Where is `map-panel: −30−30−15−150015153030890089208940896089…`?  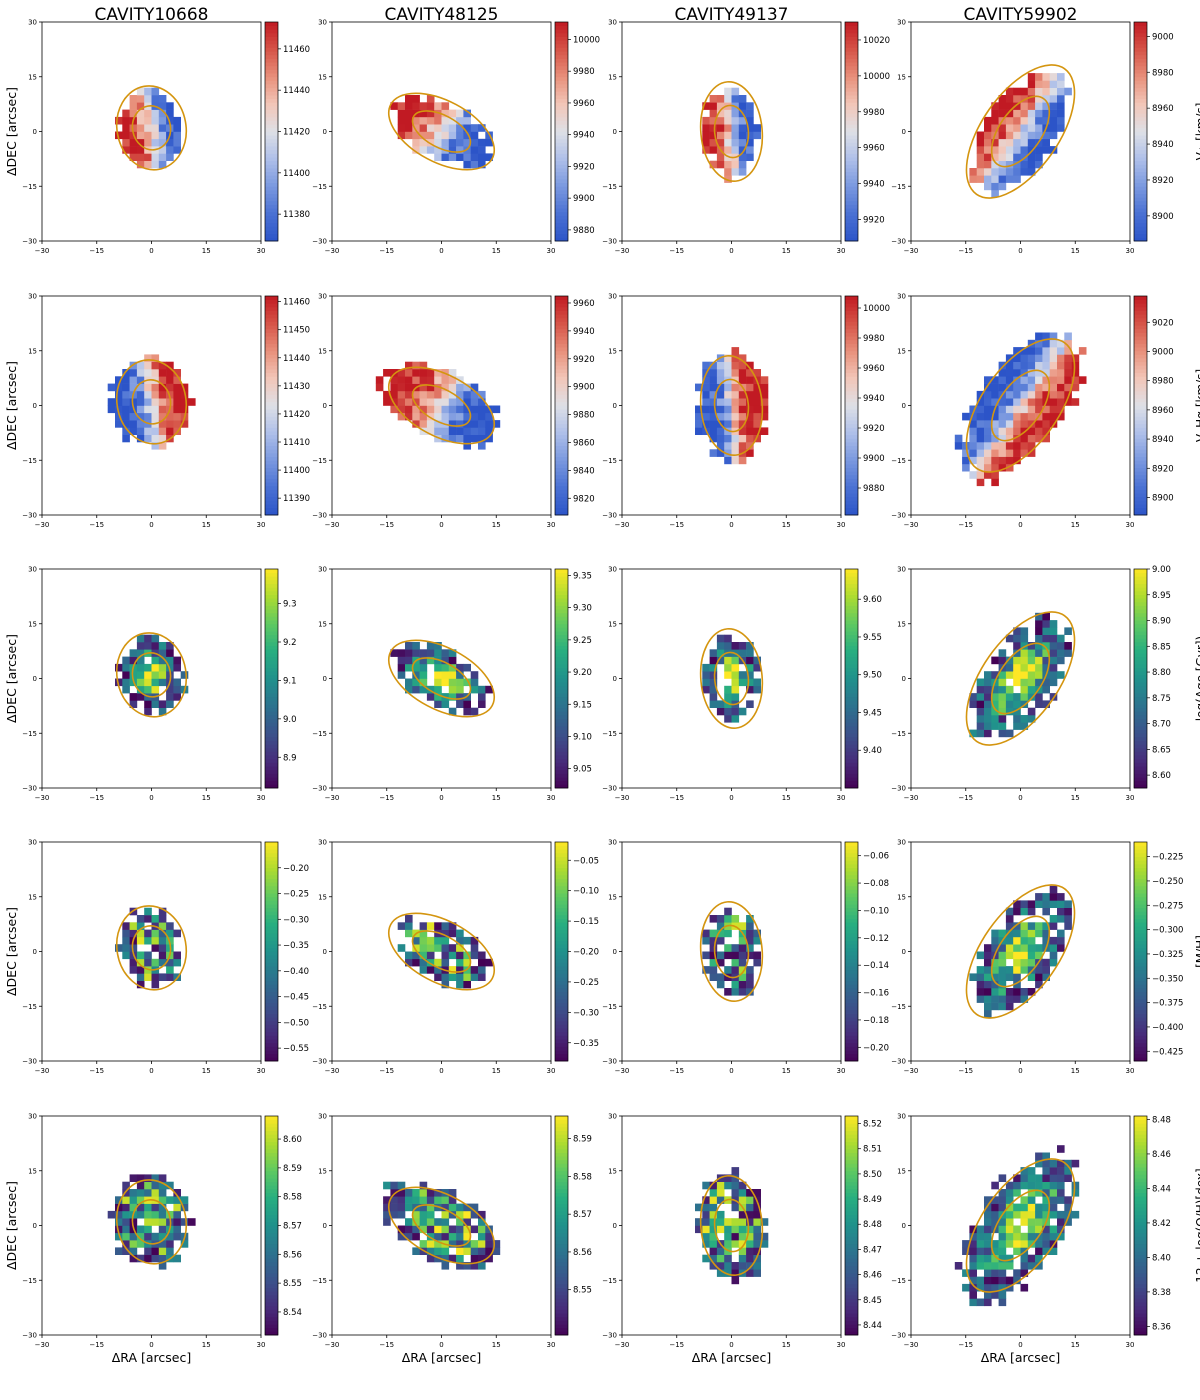
map-panel: −30−30−15−150015153030890089208940896089… is located at coordinates (1045, 137).